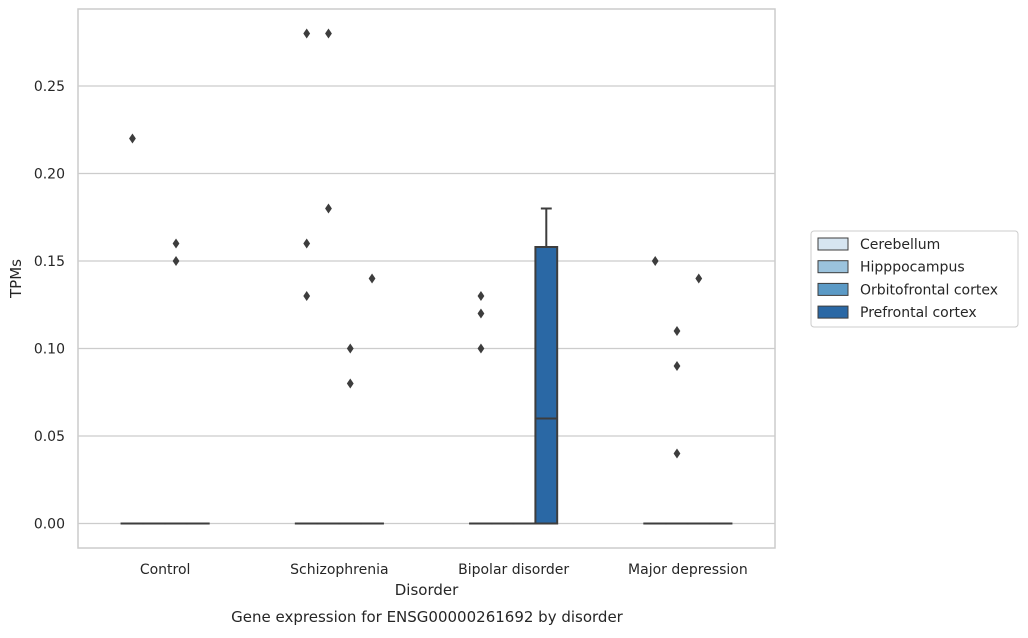  I want to click on y-tick-0.15: 0.15, so click(49, 262).